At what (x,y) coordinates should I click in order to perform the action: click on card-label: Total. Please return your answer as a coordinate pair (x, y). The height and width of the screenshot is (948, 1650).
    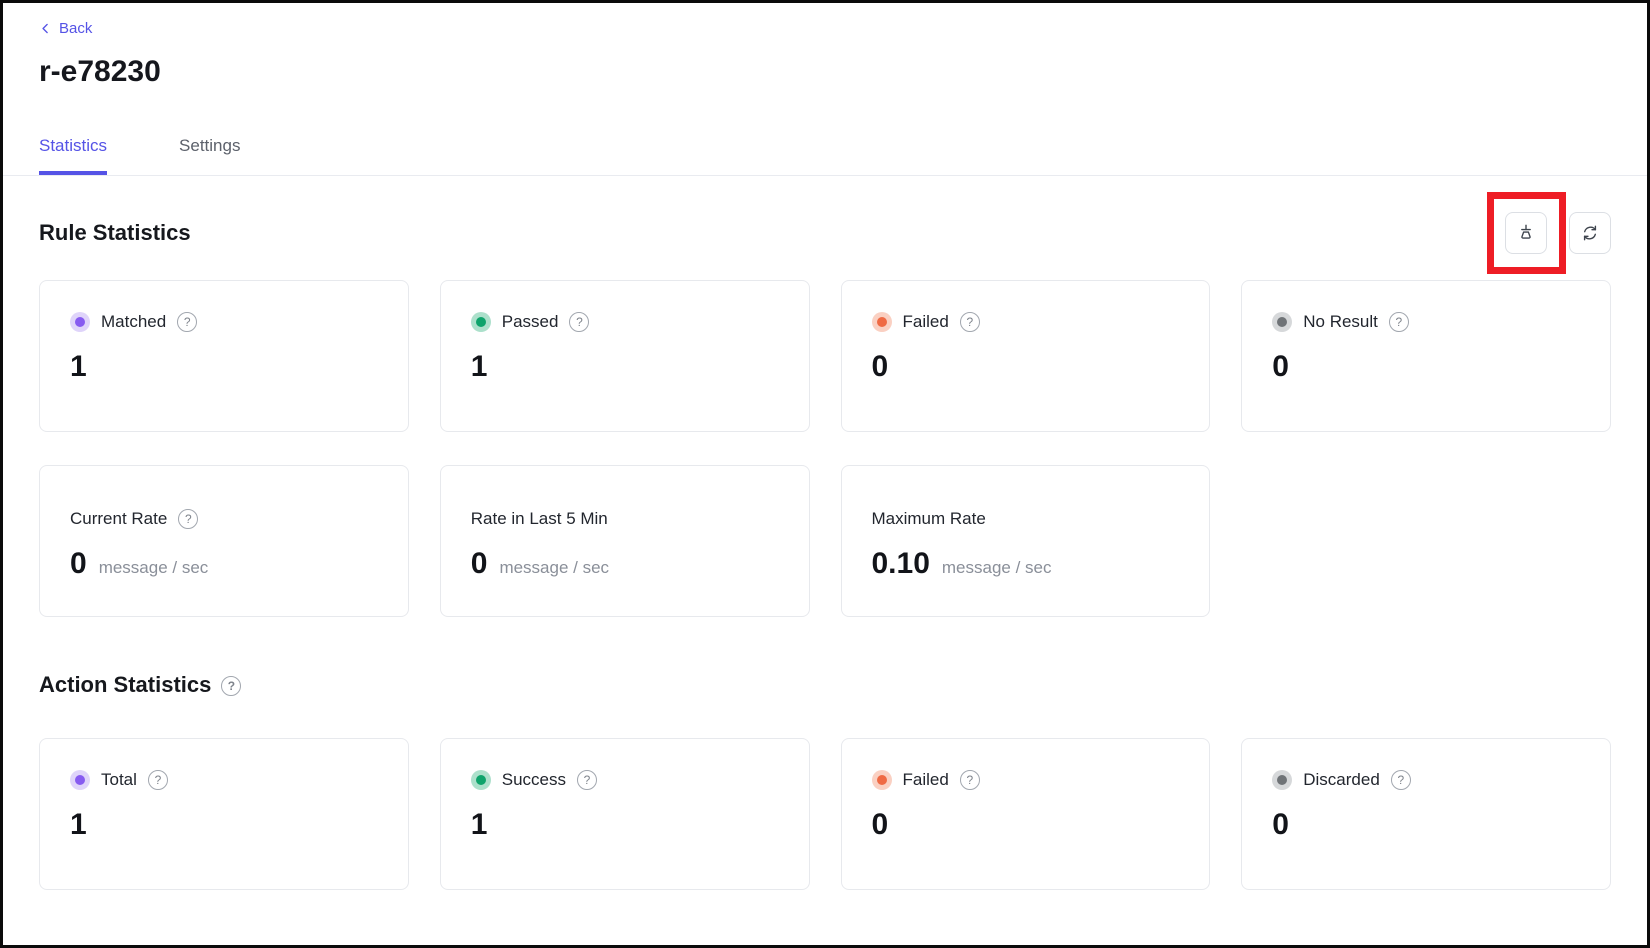
    Looking at the image, I should click on (119, 779).